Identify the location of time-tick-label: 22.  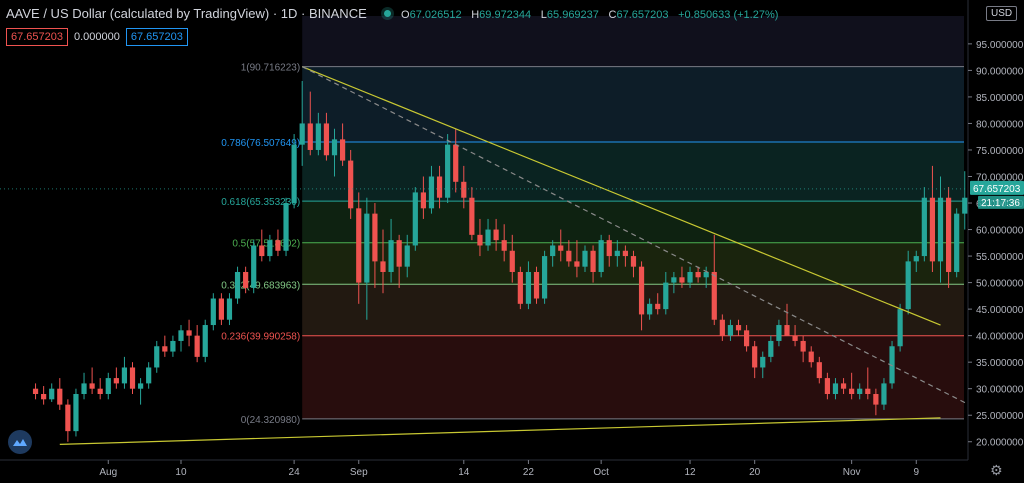
(529, 472).